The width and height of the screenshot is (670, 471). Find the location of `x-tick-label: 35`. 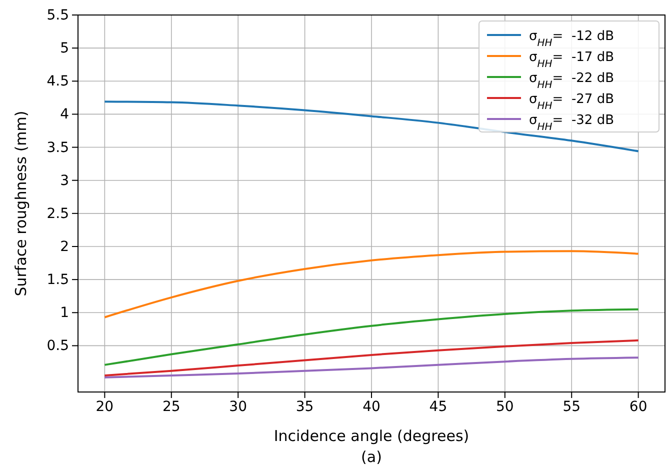

x-tick-label: 35 is located at coordinates (305, 406).